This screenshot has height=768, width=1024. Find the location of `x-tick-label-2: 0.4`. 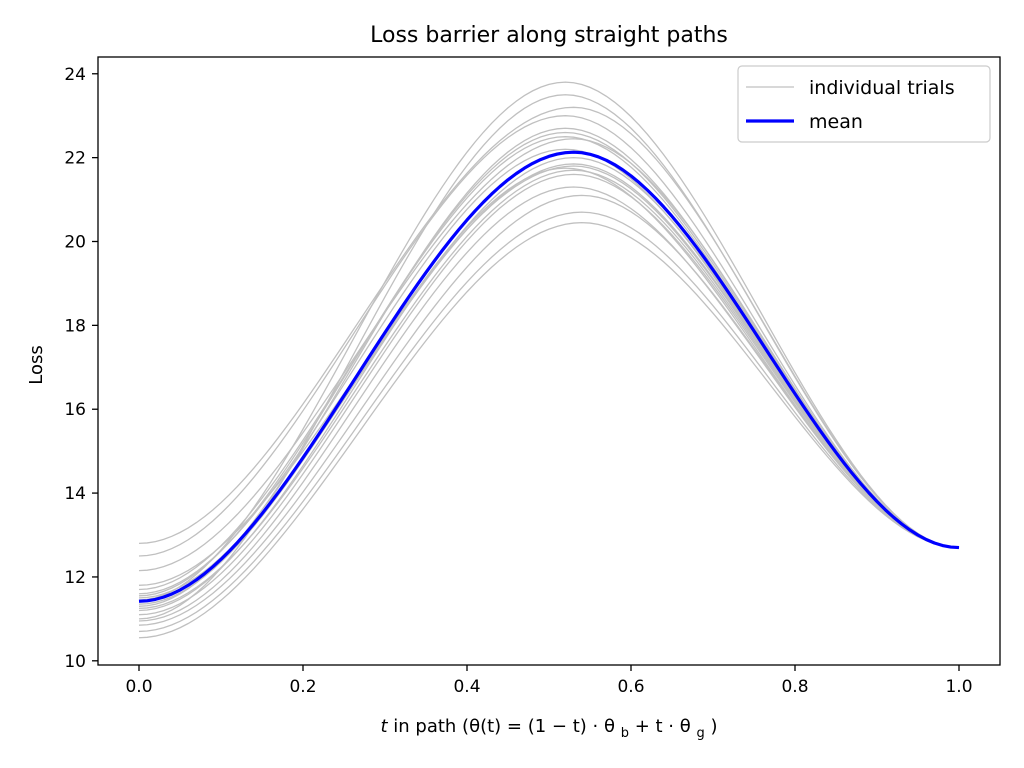

x-tick-label-2: 0.4 is located at coordinates (466, 687).